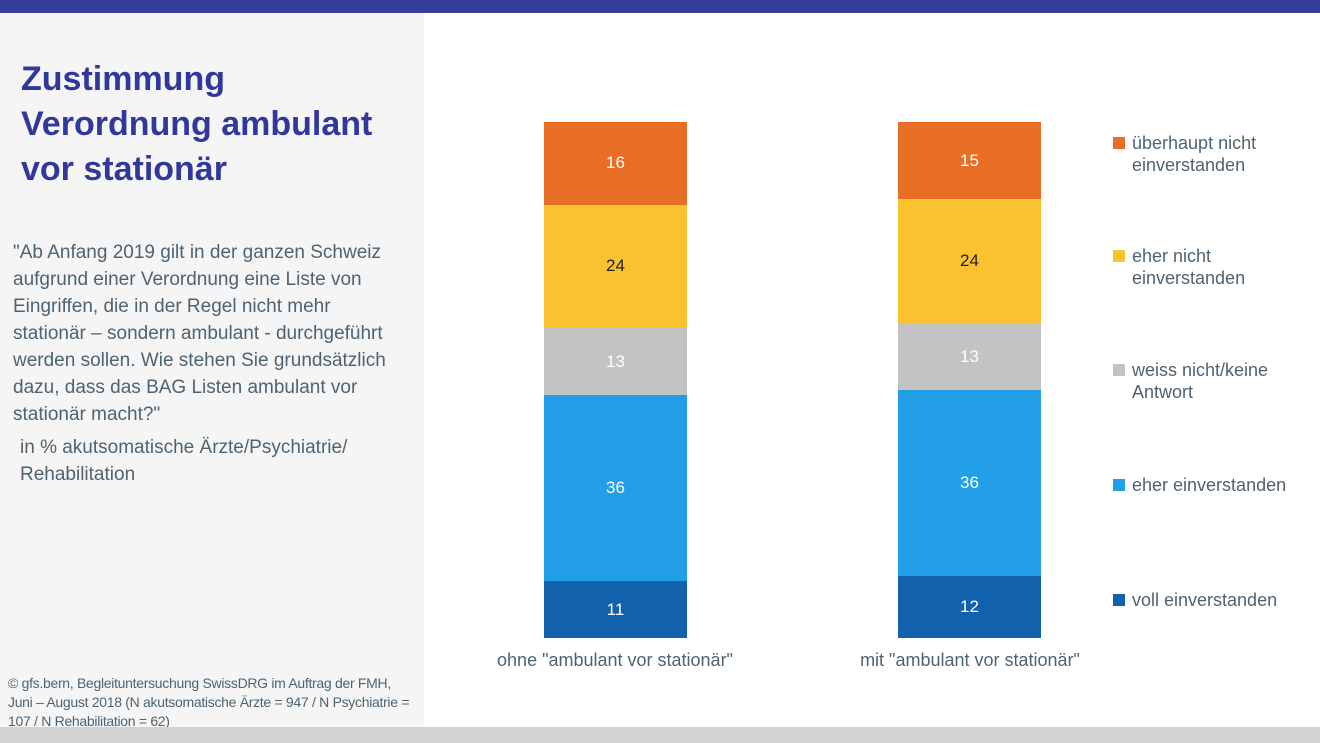 Image resolution: width=1320 pixels, height=743 pixels. I want to click on bar-segment: 11, so click(615, 609).